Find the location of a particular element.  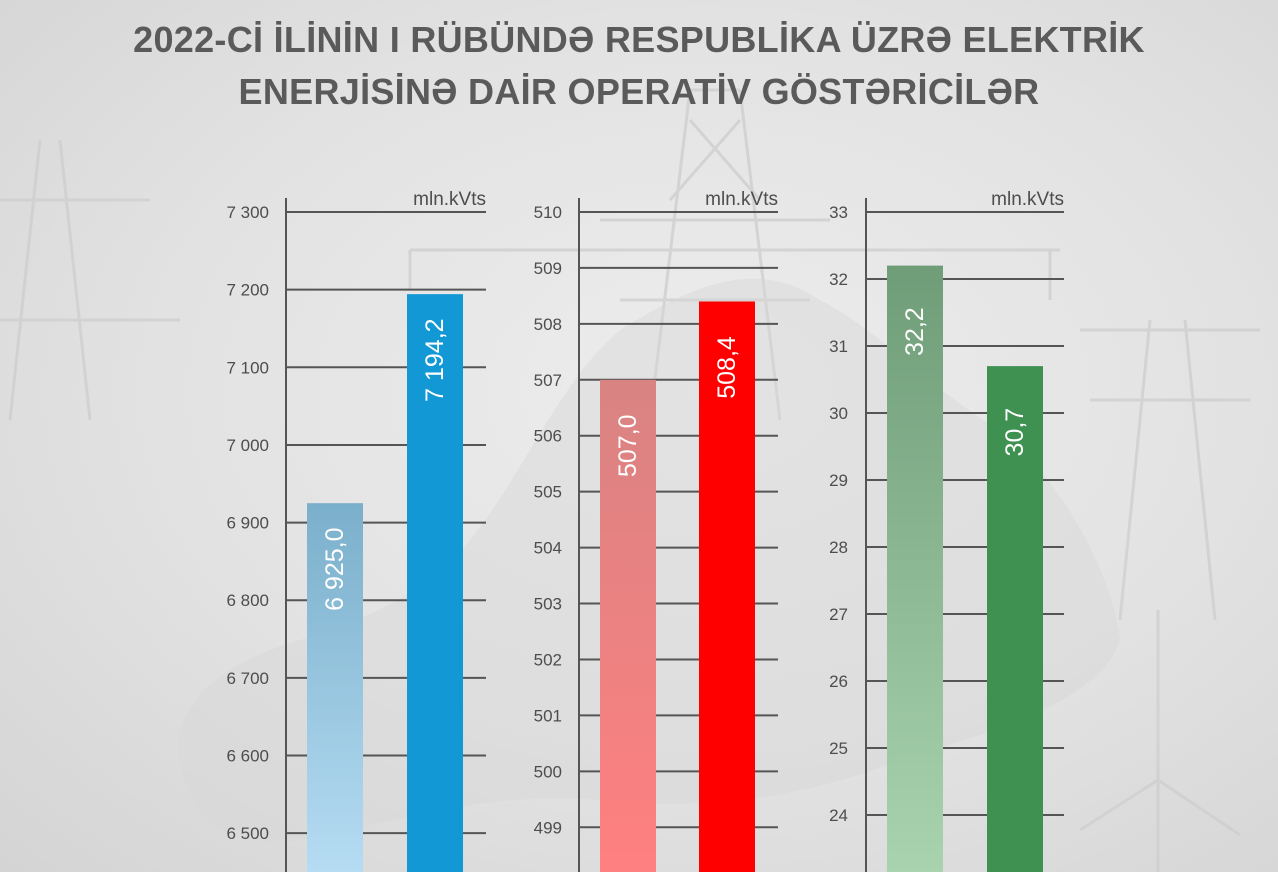

chart-panel-3: 24 25 26 27 28 29 30 31 32 33 mln.kVts 32,2 30,7 is located at coordinates (946, 530).